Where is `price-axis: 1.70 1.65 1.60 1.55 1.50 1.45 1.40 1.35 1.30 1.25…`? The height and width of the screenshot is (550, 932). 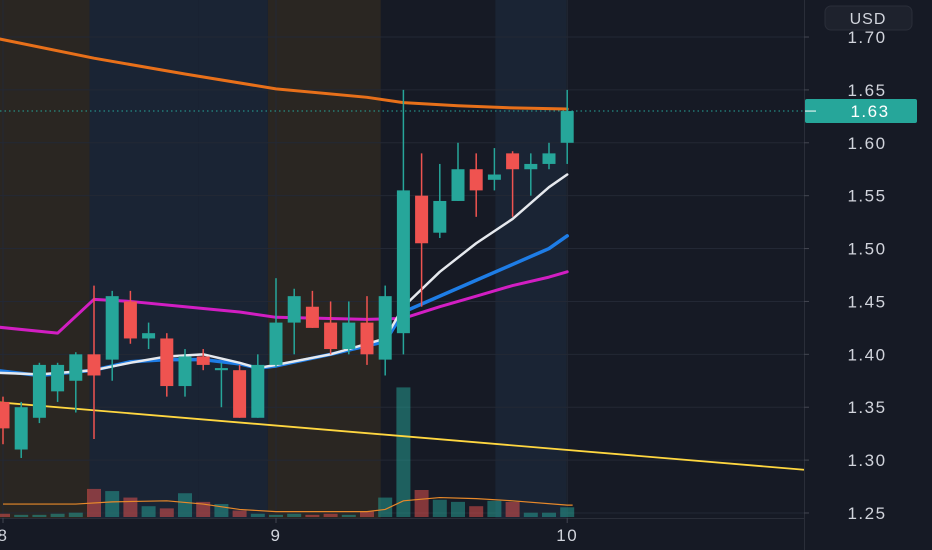 price-axis: 1.70 1.65 1.60 1.55 1.50 1.45 1.40 1.35 1.30 1.25… is located at coordinates (868, 275).